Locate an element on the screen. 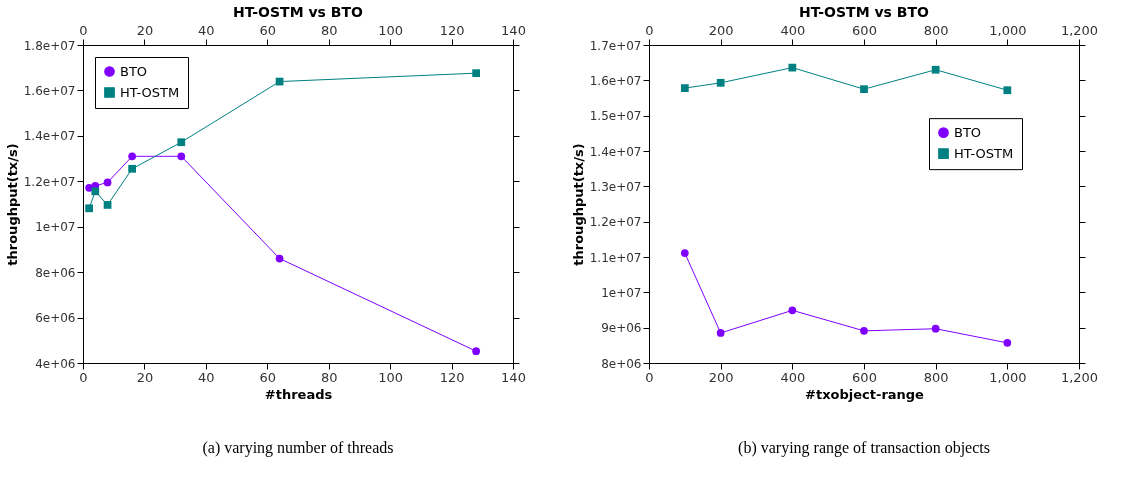 The width and height of the screenshot is (1123, 484). y-tick-label: 1.7e+07 is located at coordinates (615, 45).